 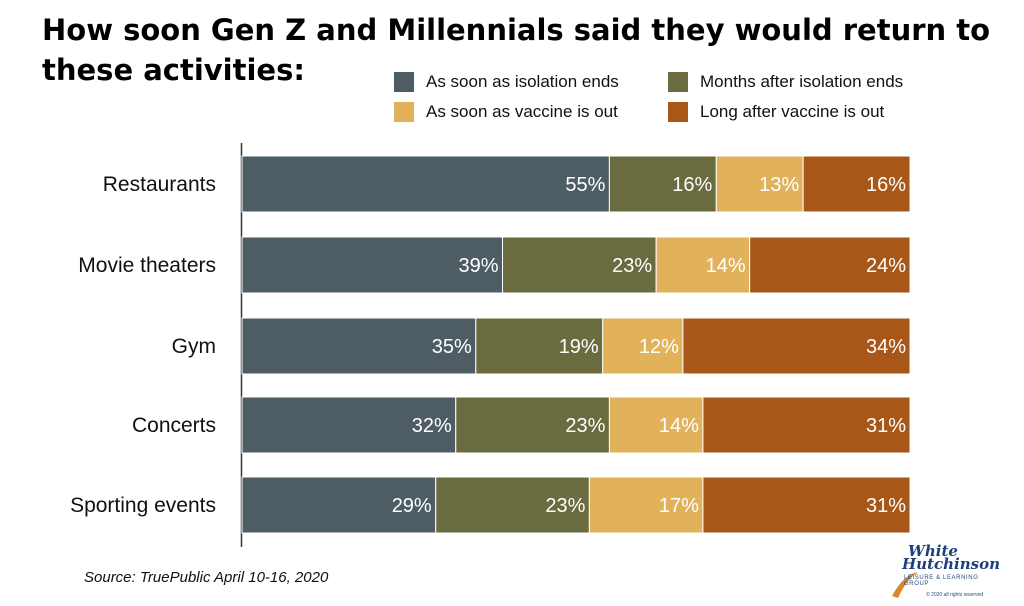 I want to click on logo-text-line2: Hutchinson, so click(x=951, y=564).